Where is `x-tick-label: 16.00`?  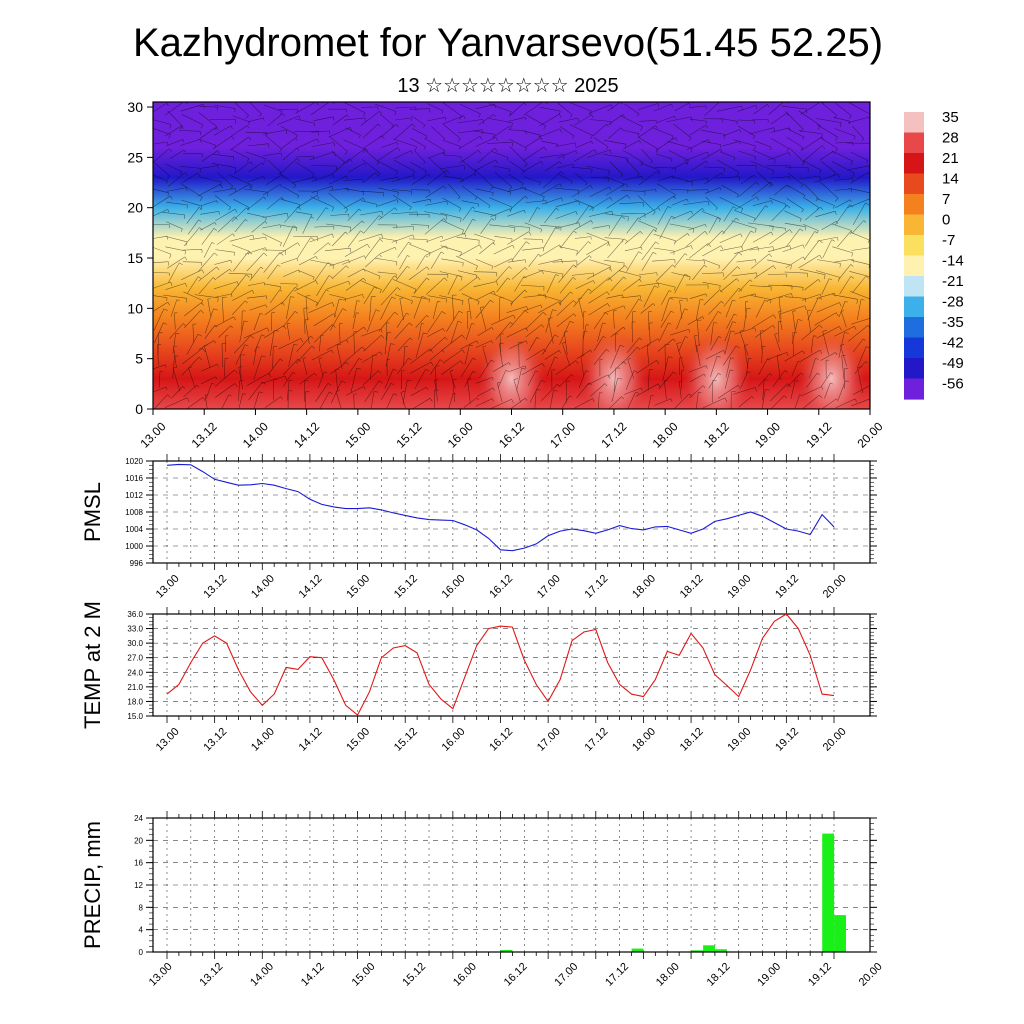
x-tick-label: 16.00 is located at coordinates (465, 975).